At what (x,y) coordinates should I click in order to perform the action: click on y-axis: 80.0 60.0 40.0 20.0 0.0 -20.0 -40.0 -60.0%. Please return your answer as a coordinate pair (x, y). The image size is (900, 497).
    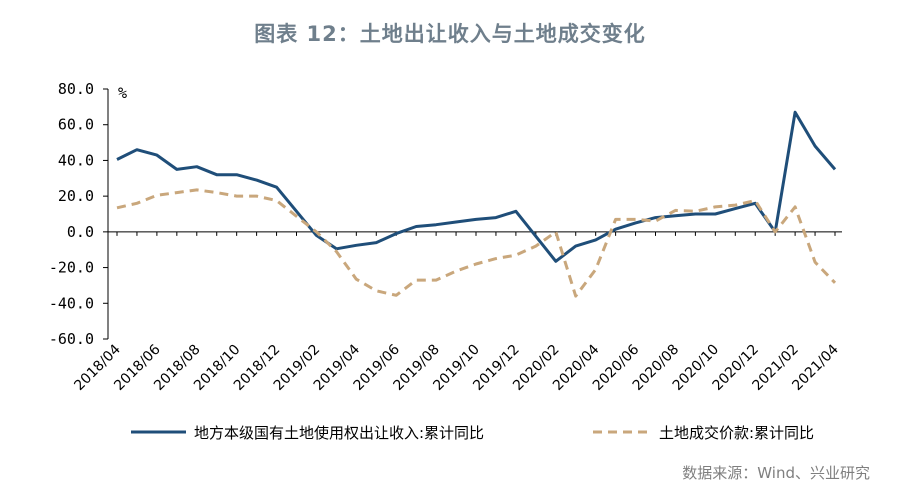
    Looking at the image, I should click on (88, 214).